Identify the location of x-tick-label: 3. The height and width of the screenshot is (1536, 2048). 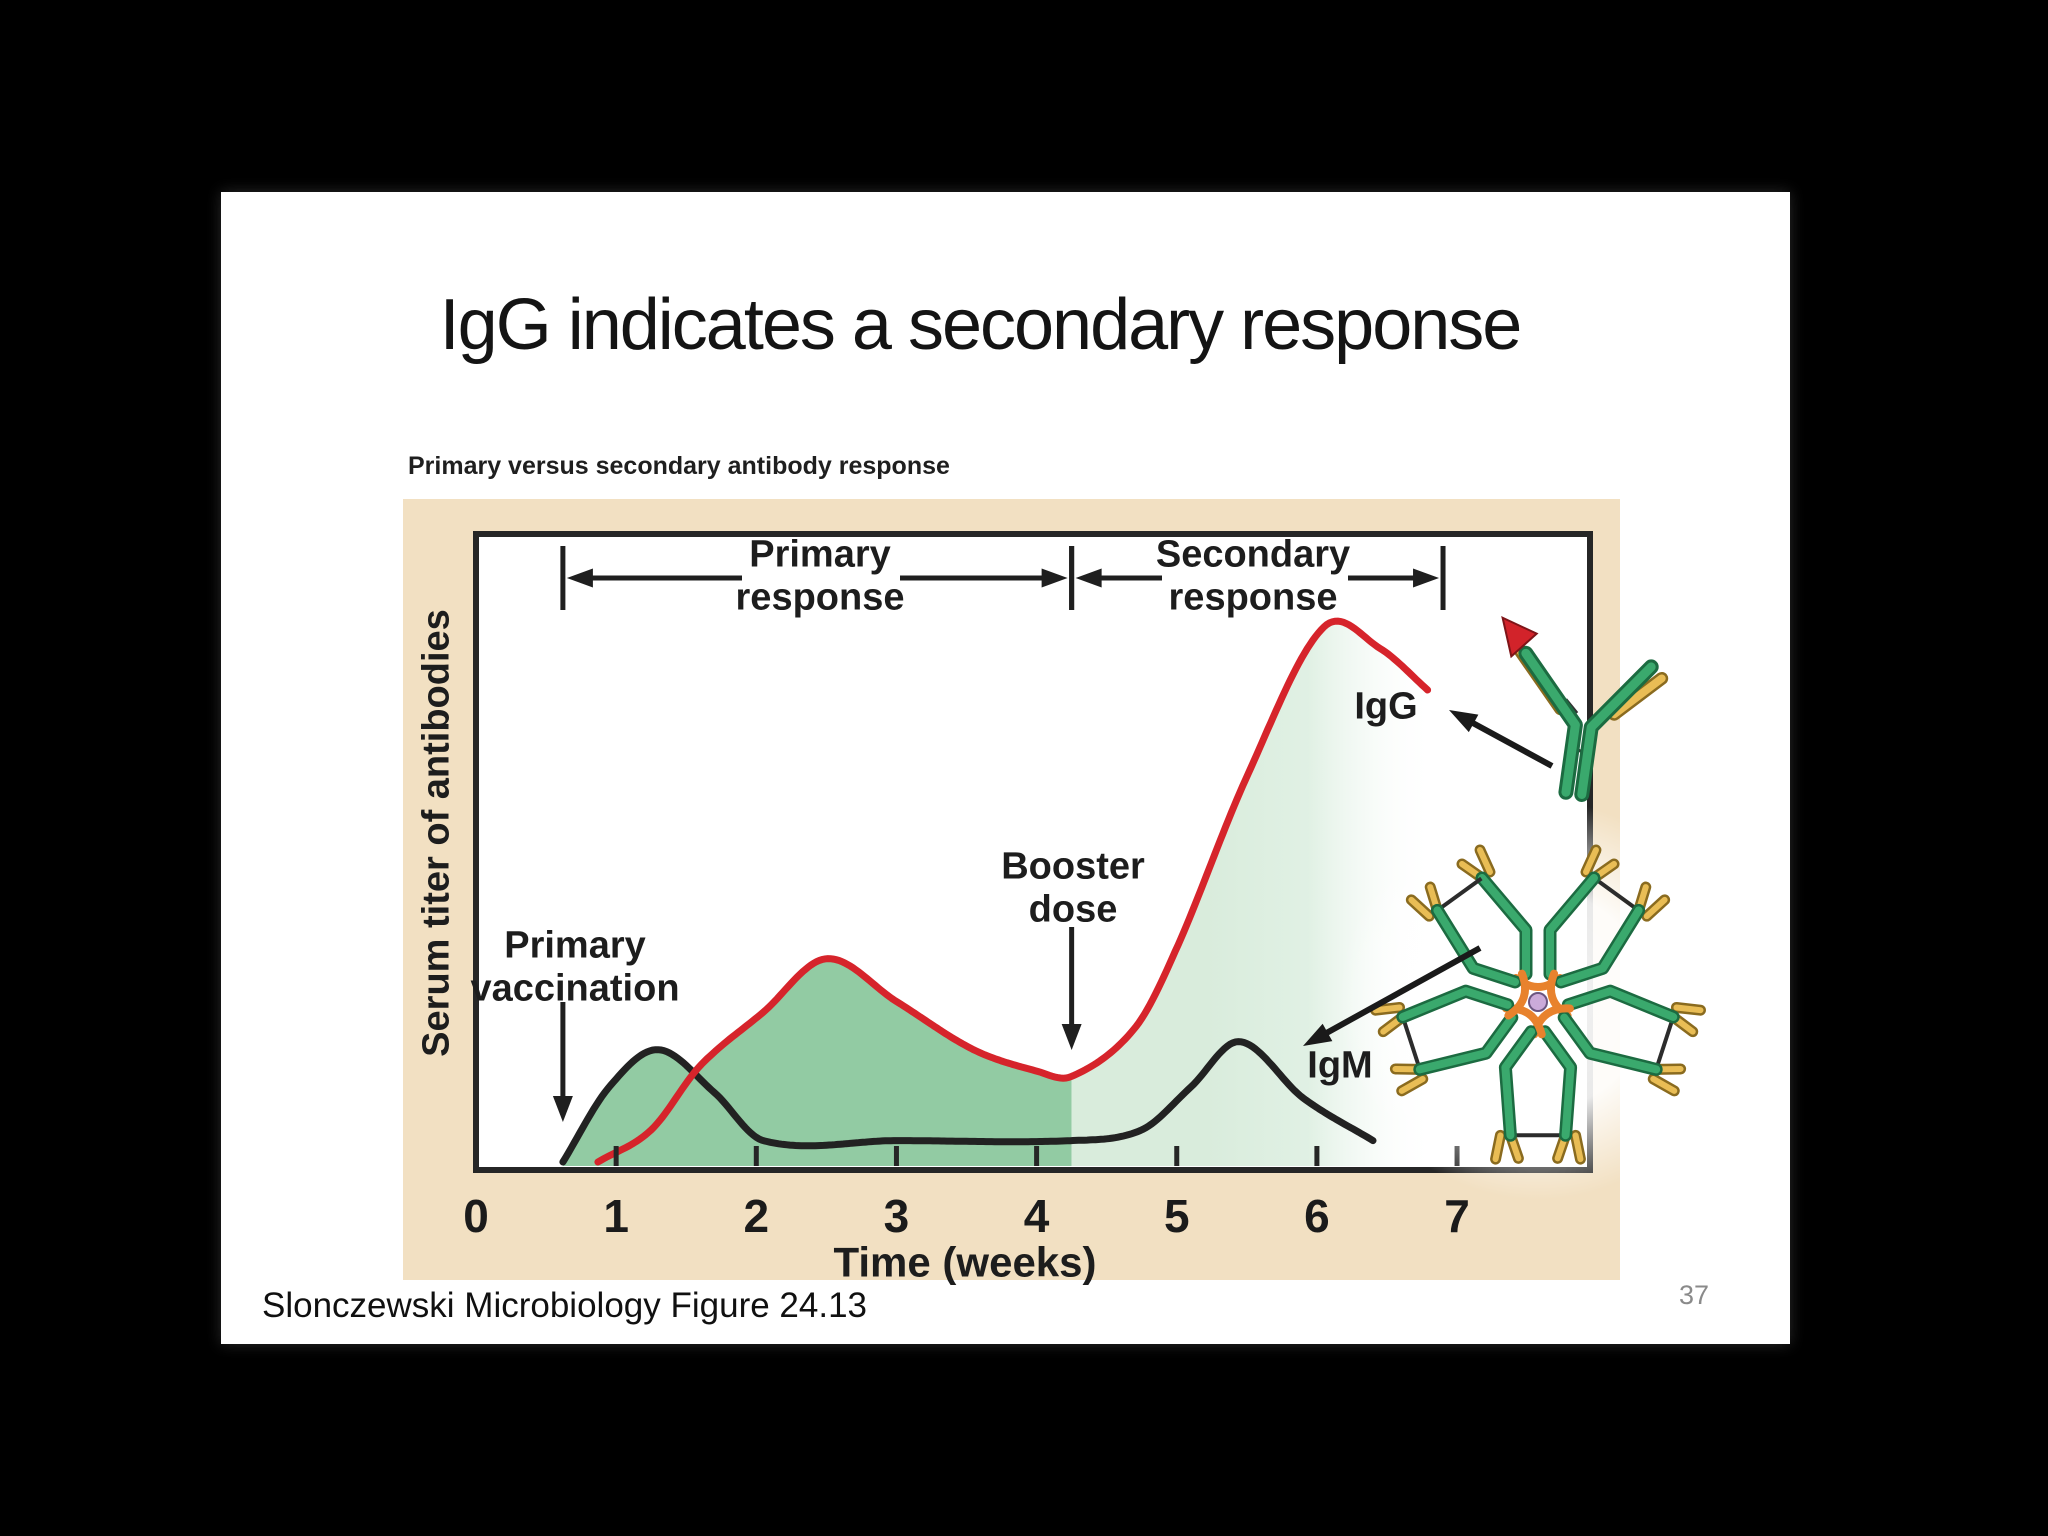
(897, 1216).